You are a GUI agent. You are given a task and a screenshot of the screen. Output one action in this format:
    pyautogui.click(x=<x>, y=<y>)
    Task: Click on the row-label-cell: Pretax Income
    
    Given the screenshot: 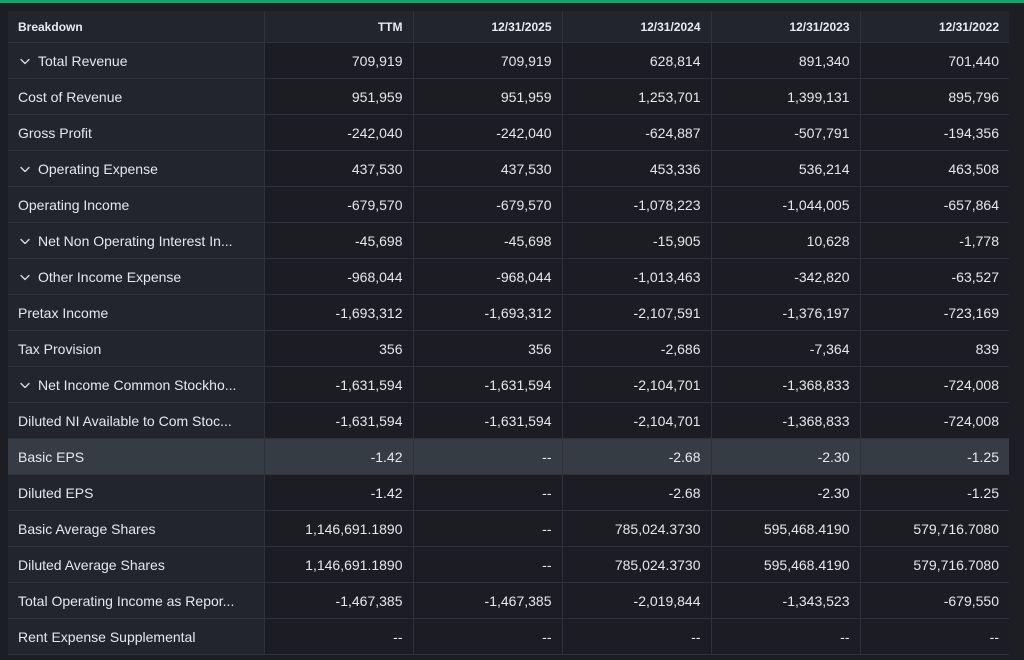 What is the action you would take?
    pyautogui.click(x=136, y=312)
    